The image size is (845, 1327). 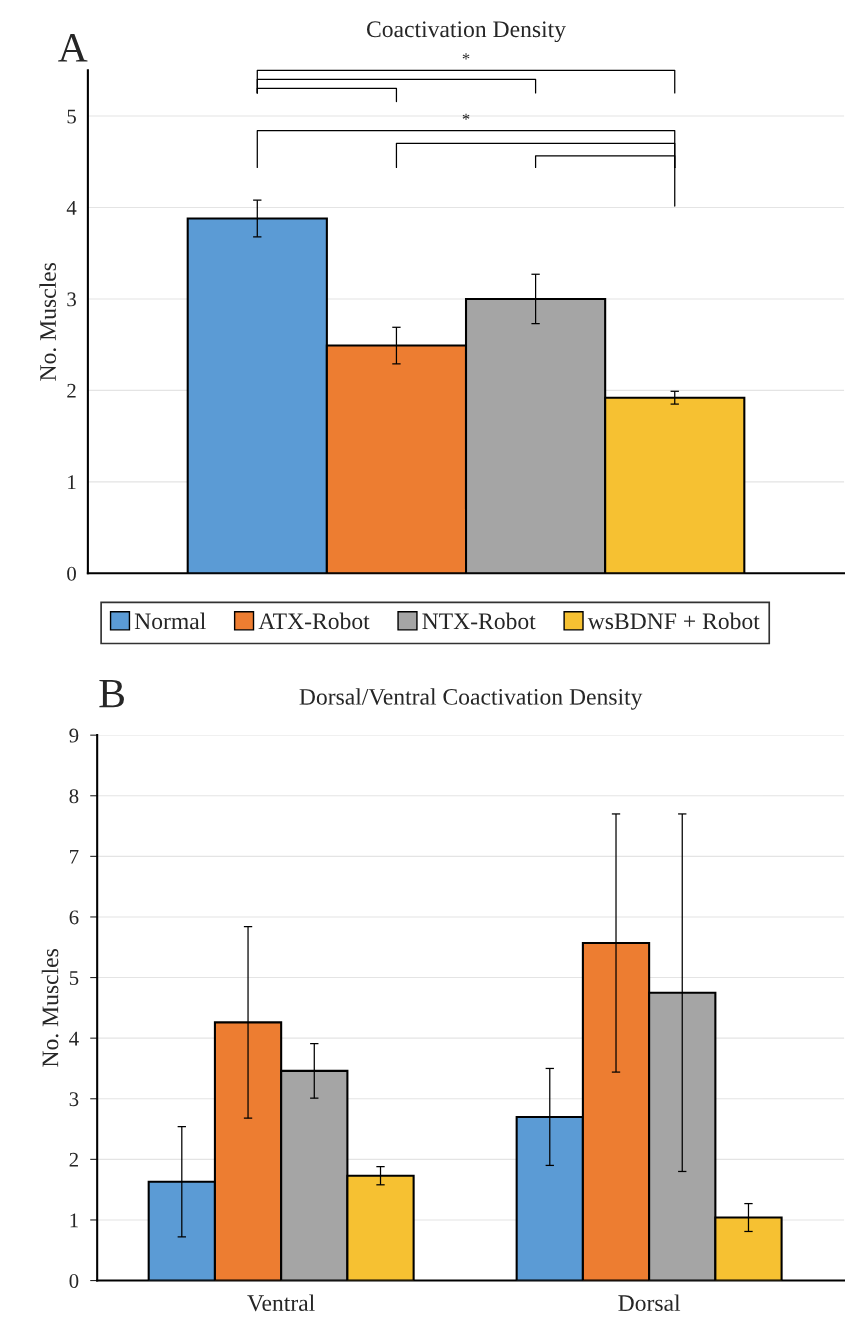 What do you see at coordinates (74, 796) in the screenshot?
I see `y-tick-label: 8` at bounding box center [74, 796].